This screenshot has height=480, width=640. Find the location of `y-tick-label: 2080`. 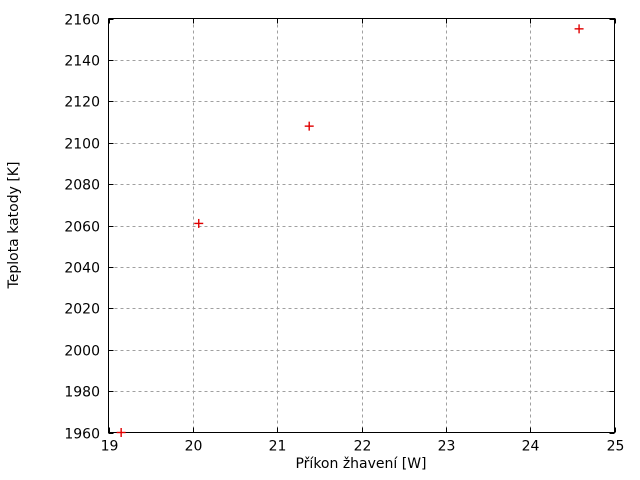

y-tick-label: 2080 is located at coordinates (82, 186).